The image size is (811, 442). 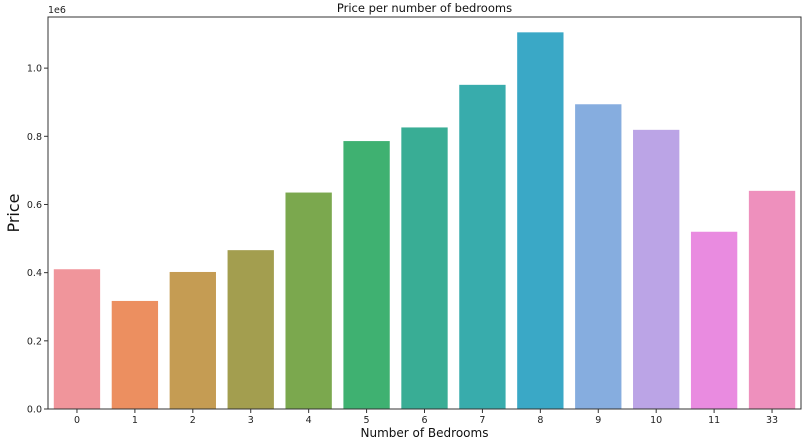 What do you see at coordinates (34, 341) in the screenshot?
I see `y-tick-label: 0.2` at bounding box center [34, 341].